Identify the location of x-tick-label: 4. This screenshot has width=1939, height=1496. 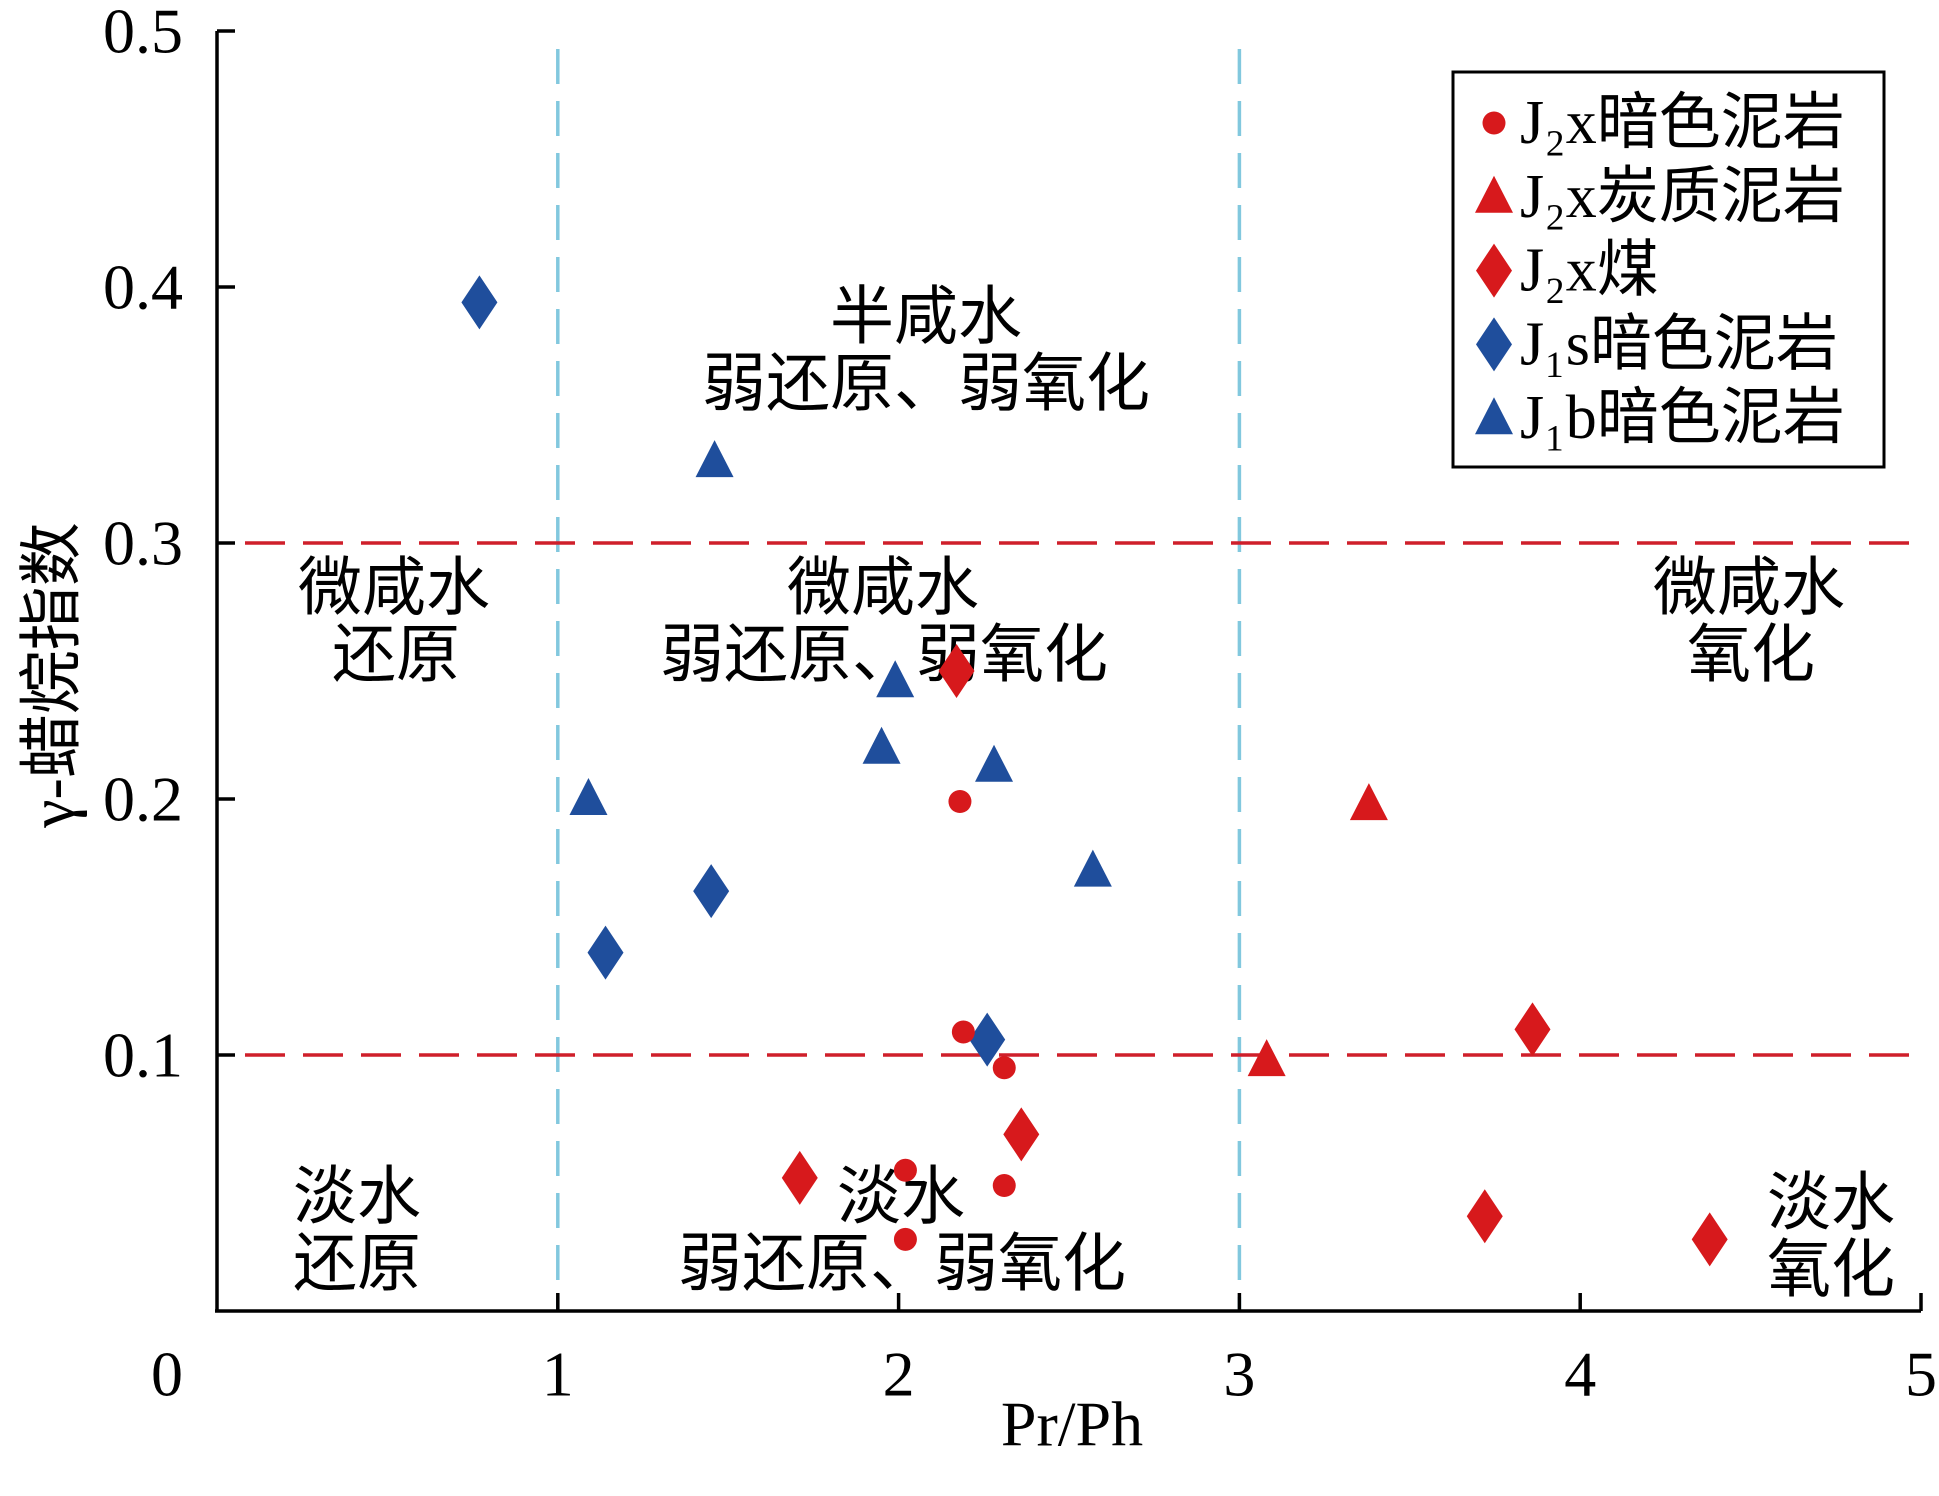
(1580, 1374).